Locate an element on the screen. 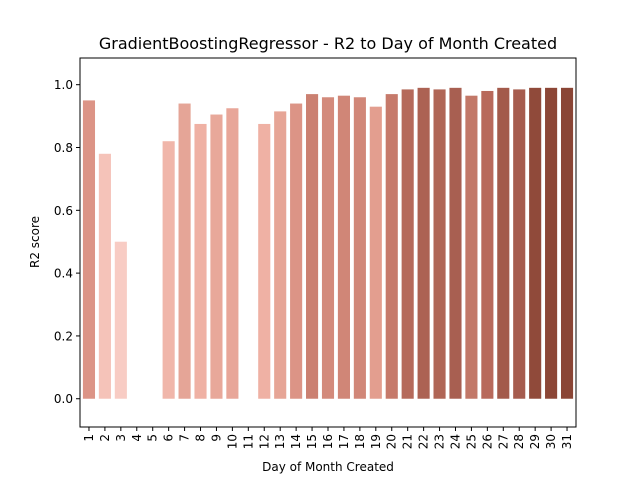 Image resolution: width=640 pixels, height=480 pixels. x-tick-label: 28 is located at coordinates (519, 441).